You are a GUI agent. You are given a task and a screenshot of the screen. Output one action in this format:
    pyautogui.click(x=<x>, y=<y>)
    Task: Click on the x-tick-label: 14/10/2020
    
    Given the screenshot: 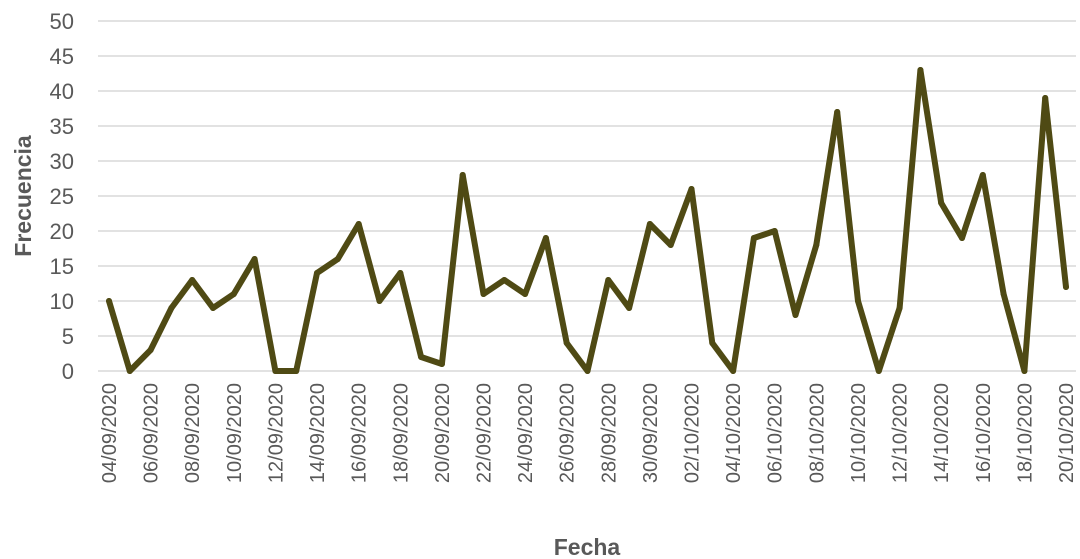 What is the action you would take?
    pyautogui.click(x=942, y=433)
    